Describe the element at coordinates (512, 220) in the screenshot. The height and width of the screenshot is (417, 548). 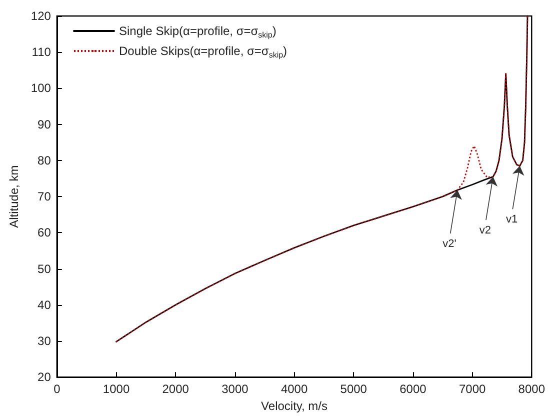
I see `annotation: v1` at that location.